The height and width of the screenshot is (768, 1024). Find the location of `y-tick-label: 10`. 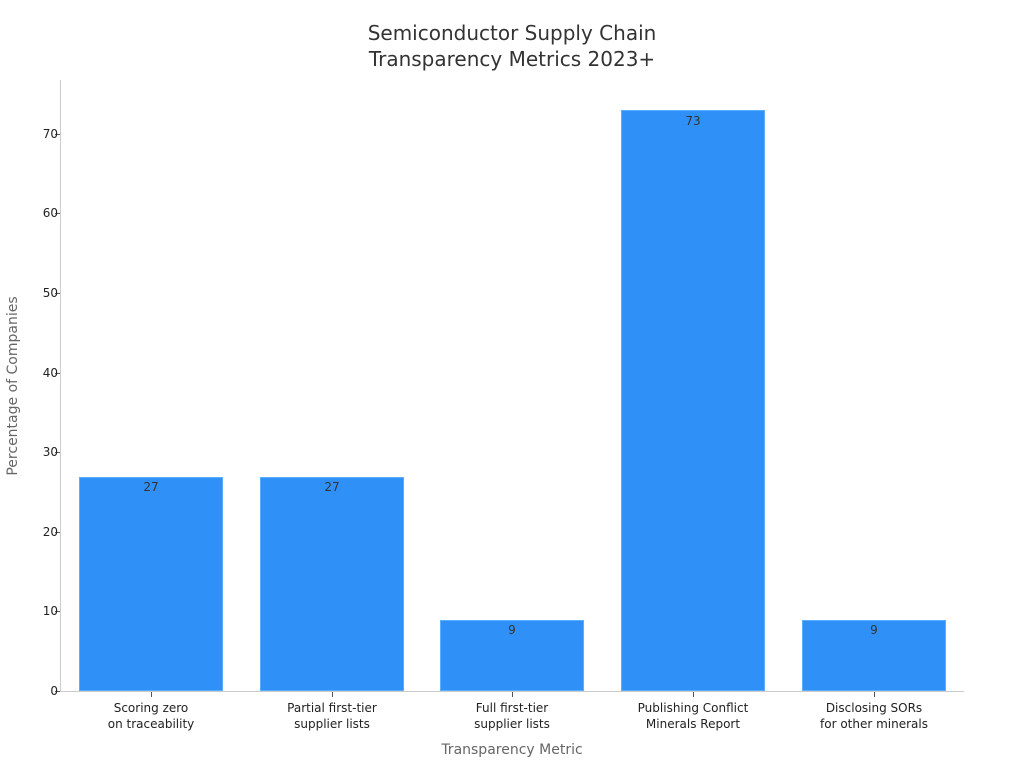

y-tick-label: 10 is located at coordinates (50, 611).